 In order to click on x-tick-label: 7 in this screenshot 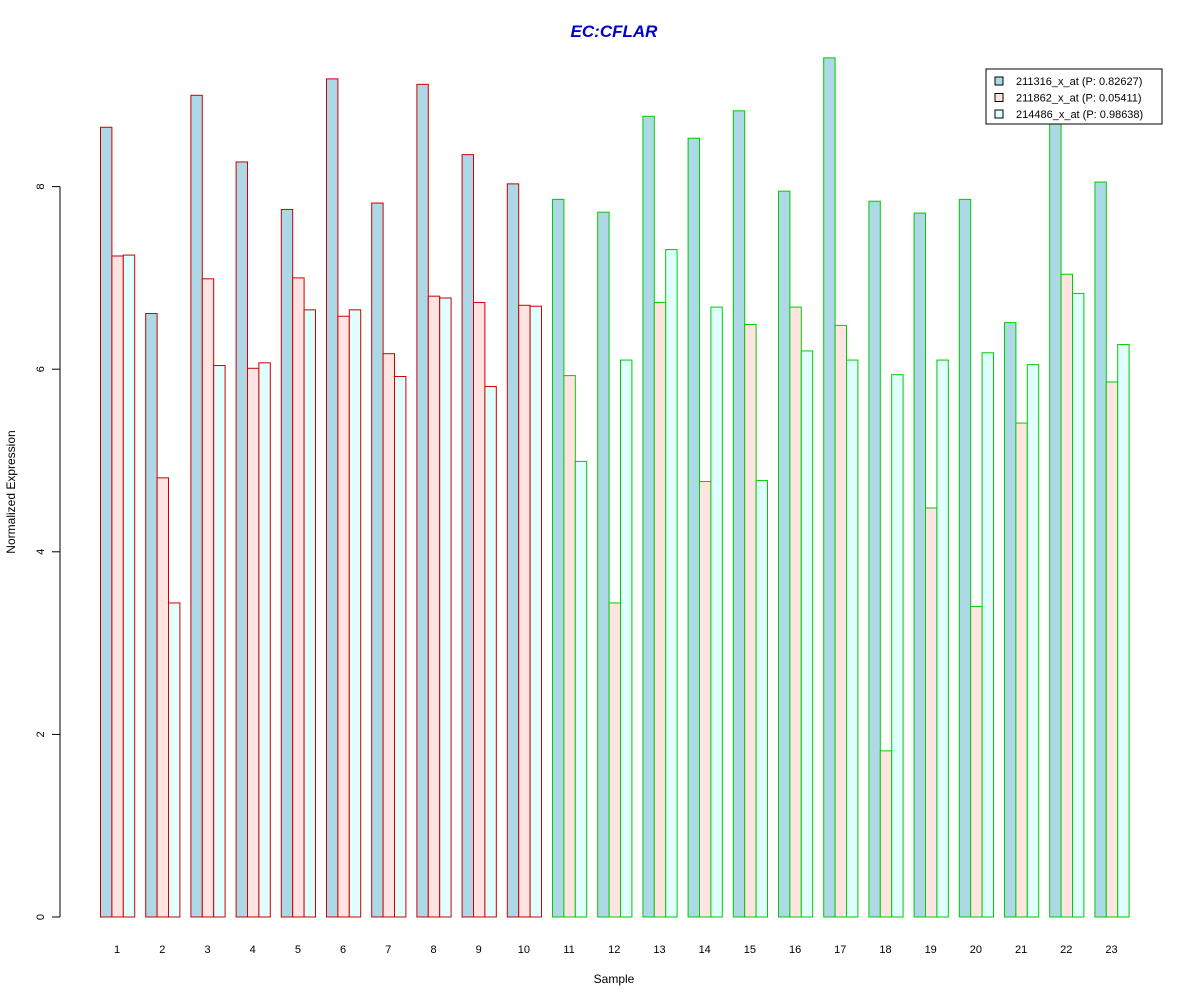, I will do `click(388, 950)`.